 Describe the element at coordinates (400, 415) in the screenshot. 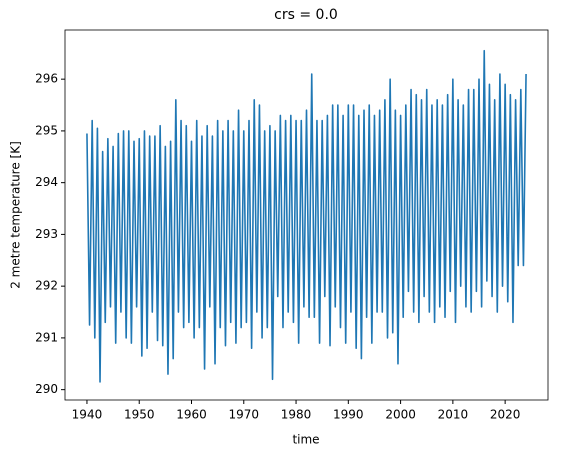

I see `x-tick-label: 2000` at that location.